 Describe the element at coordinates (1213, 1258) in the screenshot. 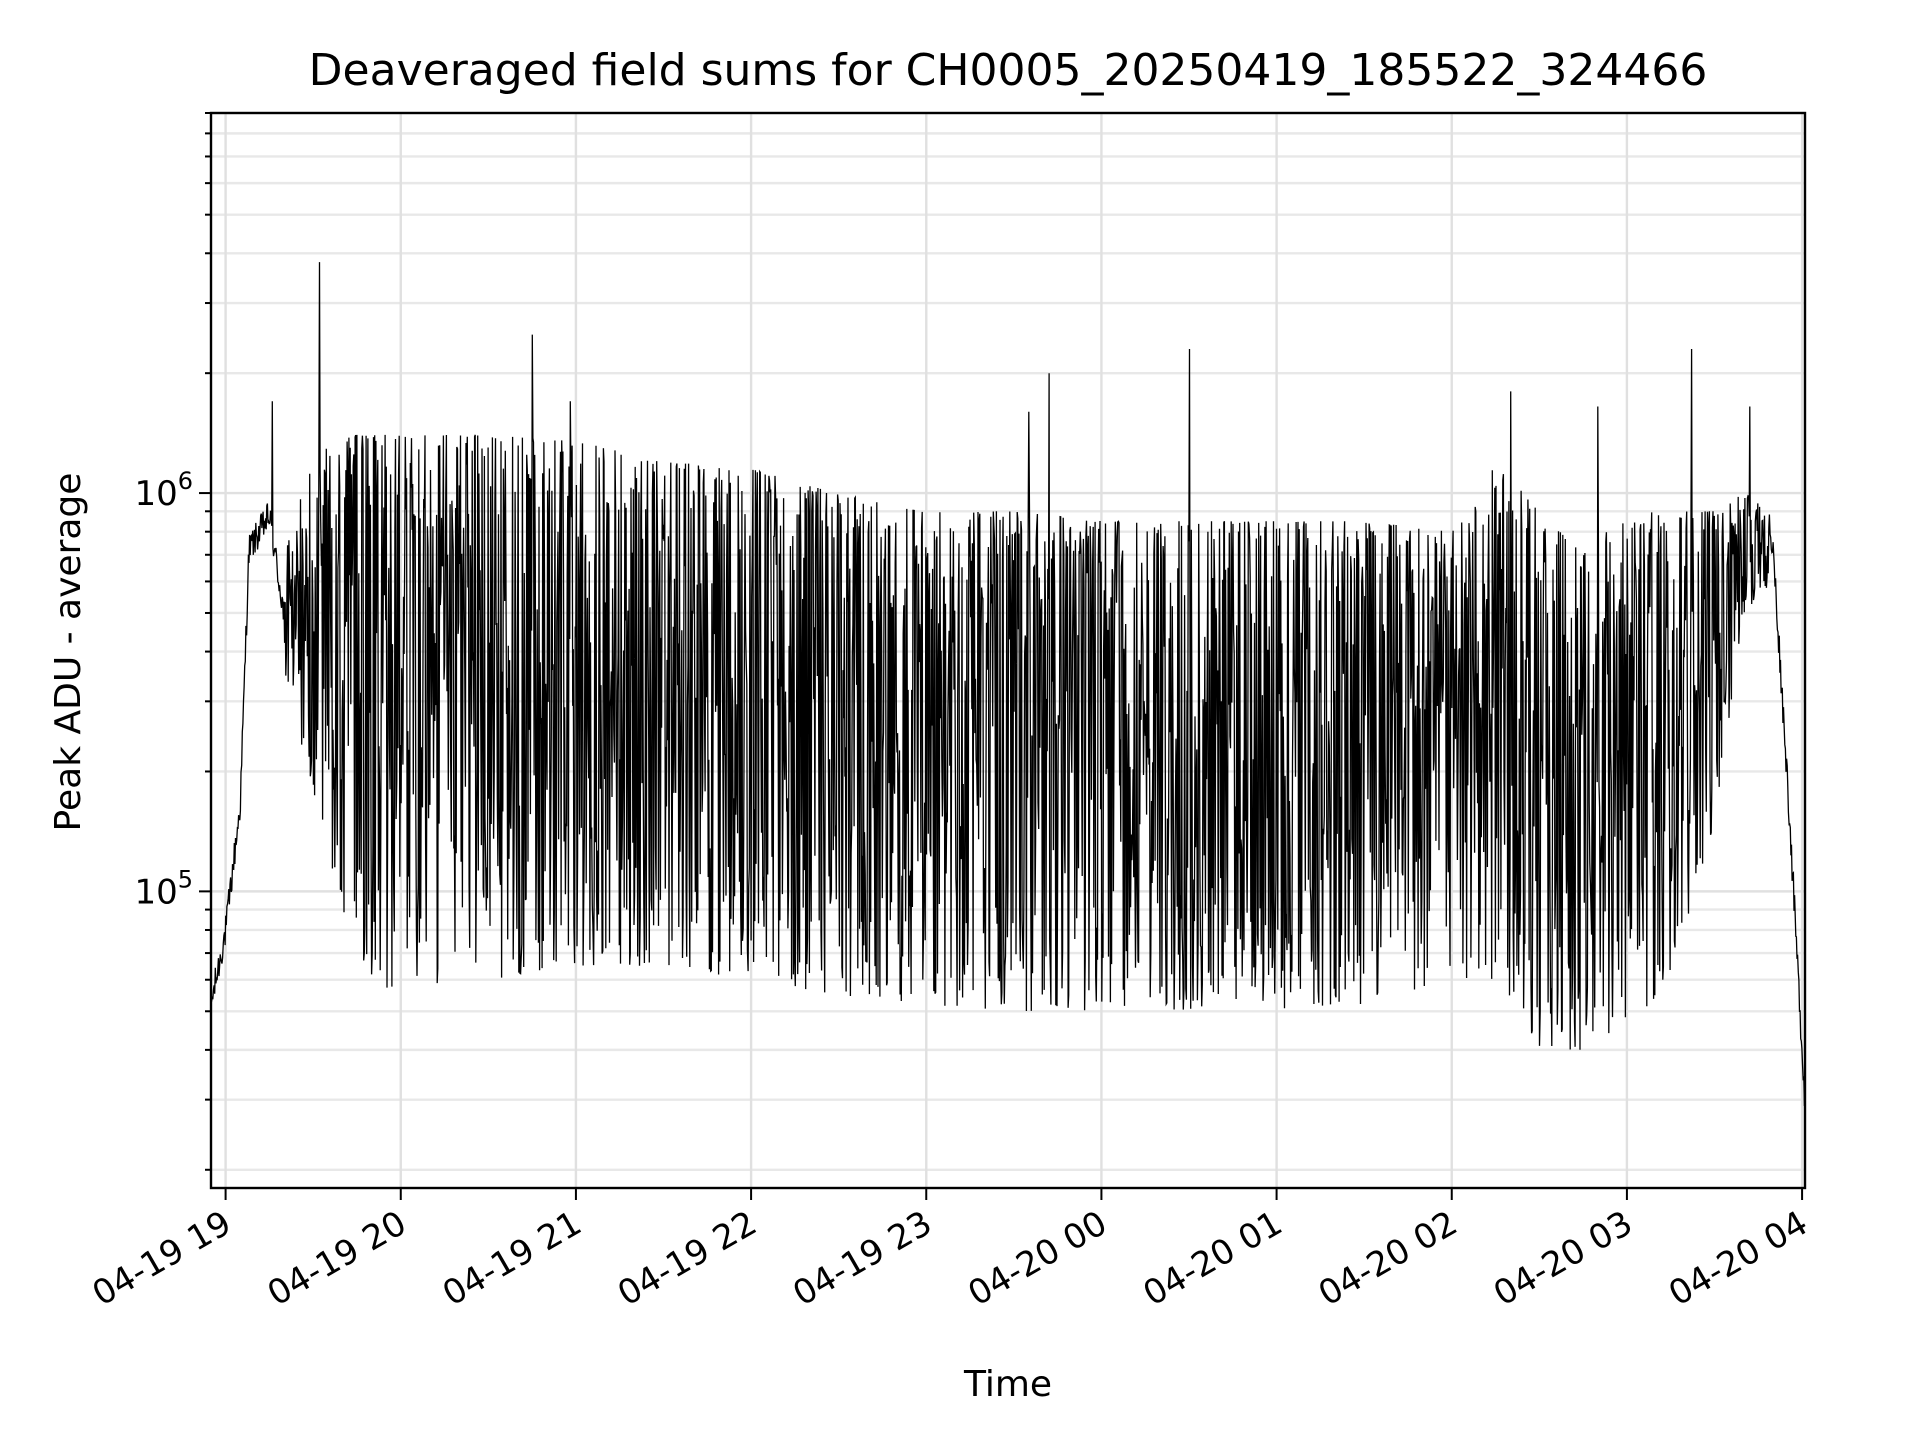

I see `x-tick-label: 04-20 01` at that location.